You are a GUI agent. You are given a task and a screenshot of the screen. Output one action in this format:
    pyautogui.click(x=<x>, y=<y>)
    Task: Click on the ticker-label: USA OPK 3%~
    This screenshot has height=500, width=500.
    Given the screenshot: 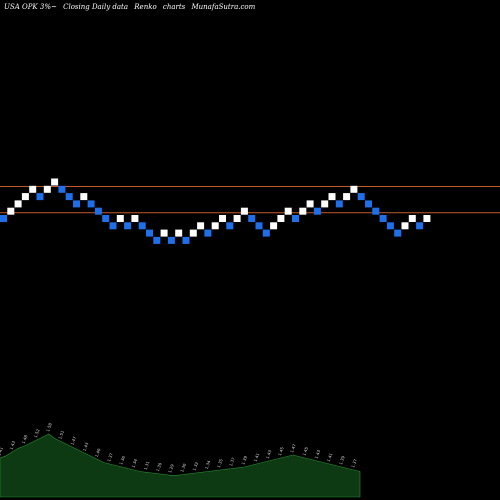 What is the action you would take?
    pyautogui.click(x=30, y=7)
    